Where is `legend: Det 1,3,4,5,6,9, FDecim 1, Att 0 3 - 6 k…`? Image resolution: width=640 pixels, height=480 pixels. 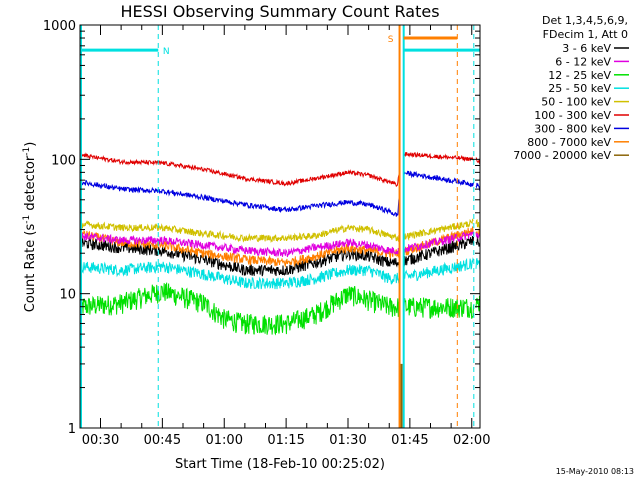
legend: Det 1,3,4,5,6,9, FDecim 1, Att 0 3 - 6 k… is located at coordinates (571, 88).